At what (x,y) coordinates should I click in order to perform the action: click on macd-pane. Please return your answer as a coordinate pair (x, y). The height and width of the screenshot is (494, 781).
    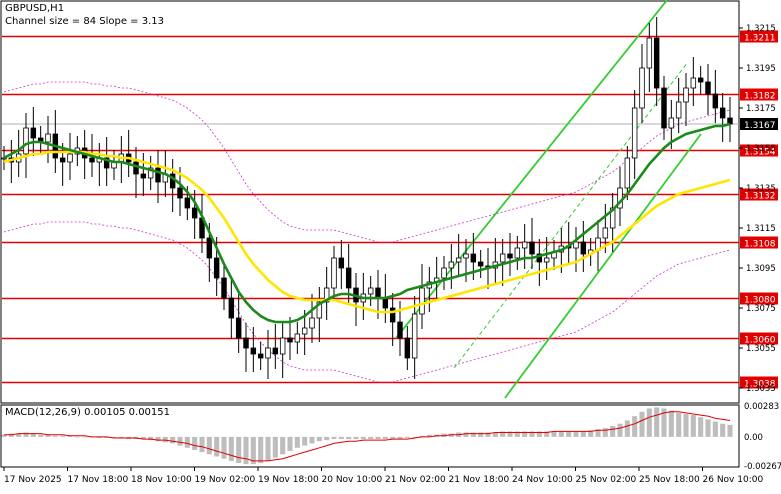
    Looking at the image, I should click on (370, 436).